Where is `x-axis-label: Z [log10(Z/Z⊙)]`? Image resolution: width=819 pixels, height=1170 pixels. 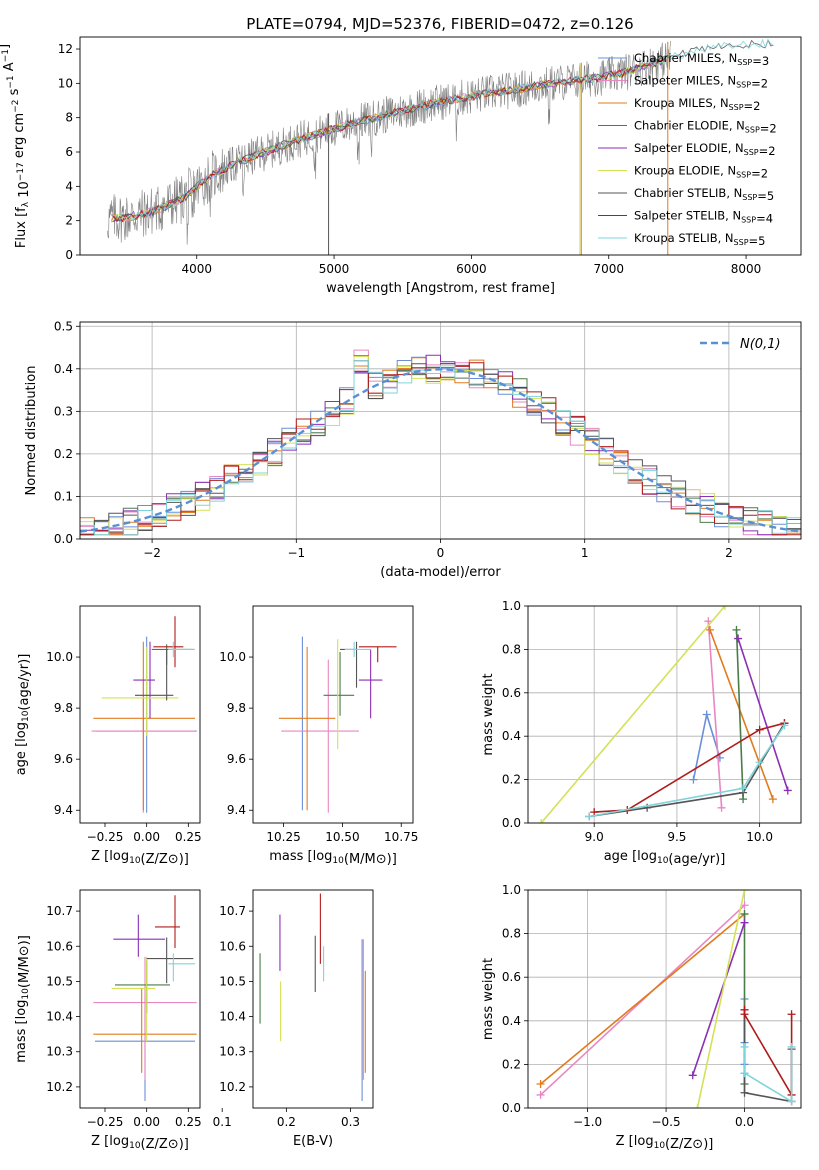 x-axis-label: Z [log10(Z/Z⊙)] is located at coordinates (140, 1143).